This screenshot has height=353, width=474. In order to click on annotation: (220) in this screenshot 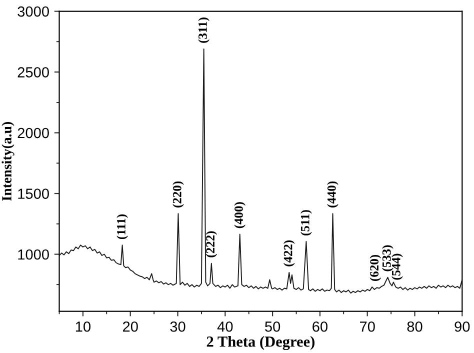, I will do `click(178, 194)`.